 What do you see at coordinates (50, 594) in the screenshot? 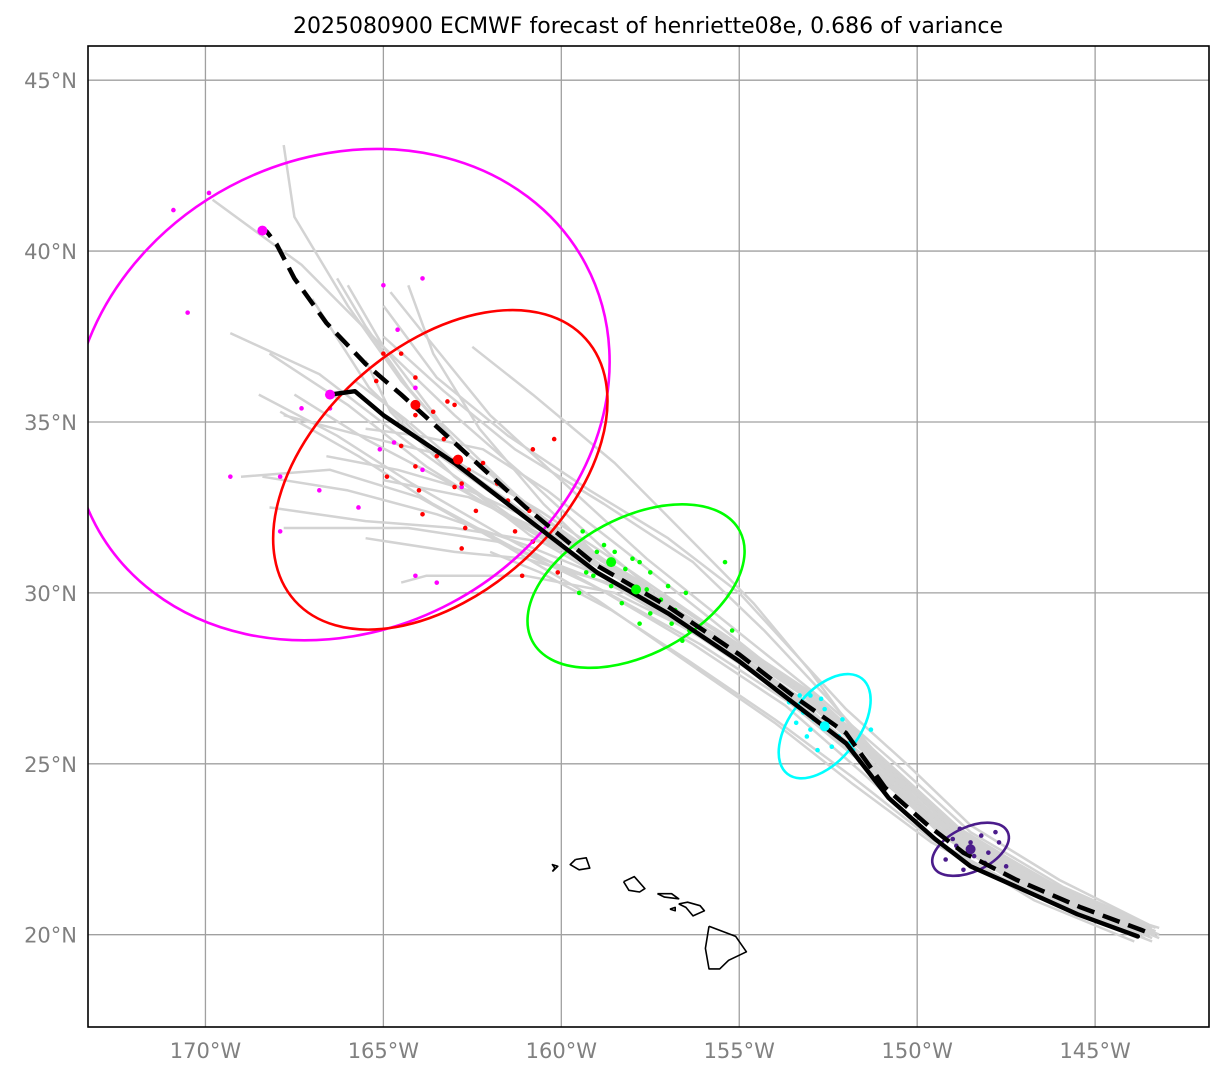
I see `lat-tick-label: 30°N` at bounding box center [50, 594].